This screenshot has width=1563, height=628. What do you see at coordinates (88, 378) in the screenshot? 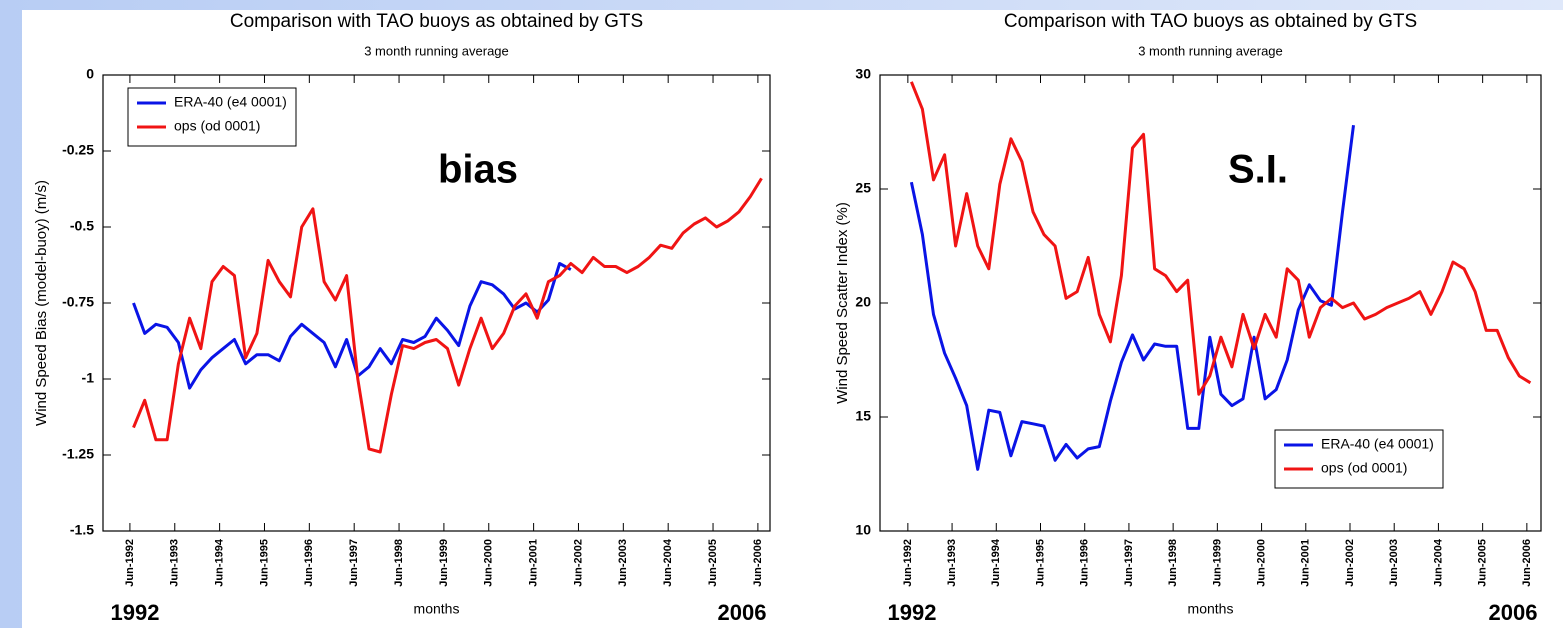
I see `y-tick-label: -1` at bounding box center [88, 378].